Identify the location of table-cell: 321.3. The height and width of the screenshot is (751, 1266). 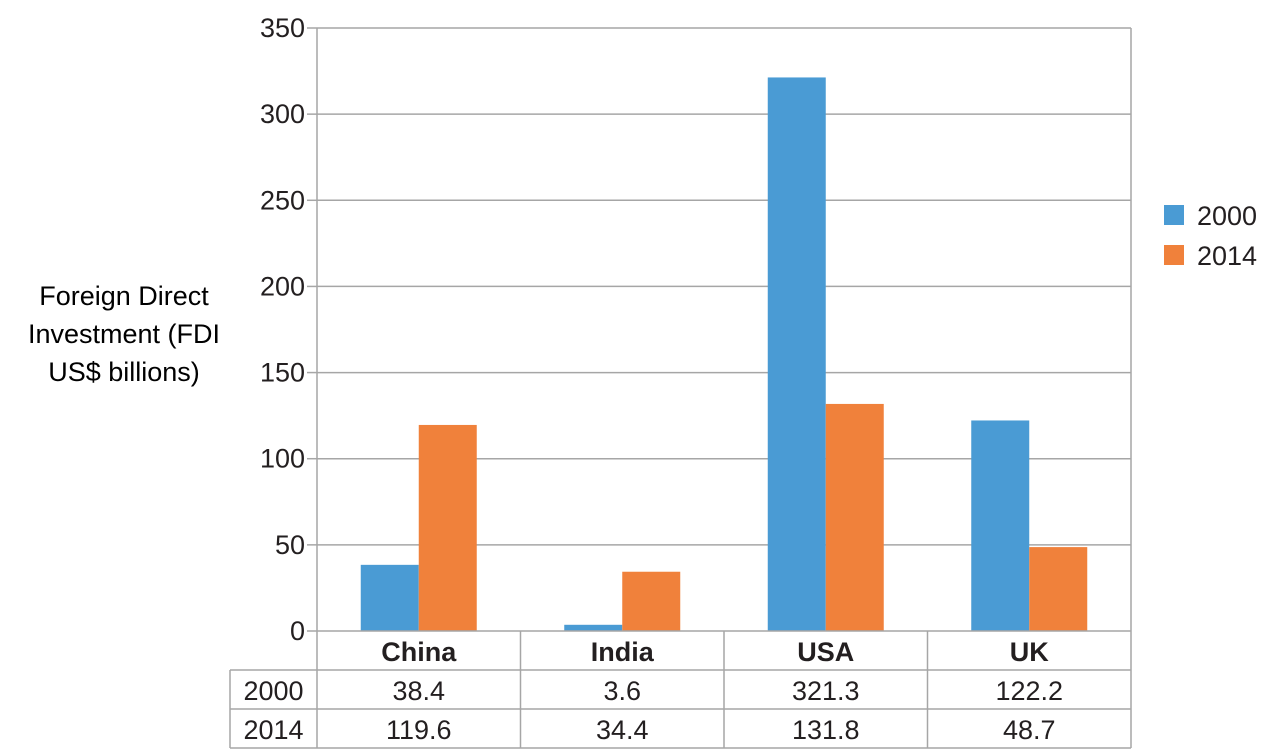
(826, 691).